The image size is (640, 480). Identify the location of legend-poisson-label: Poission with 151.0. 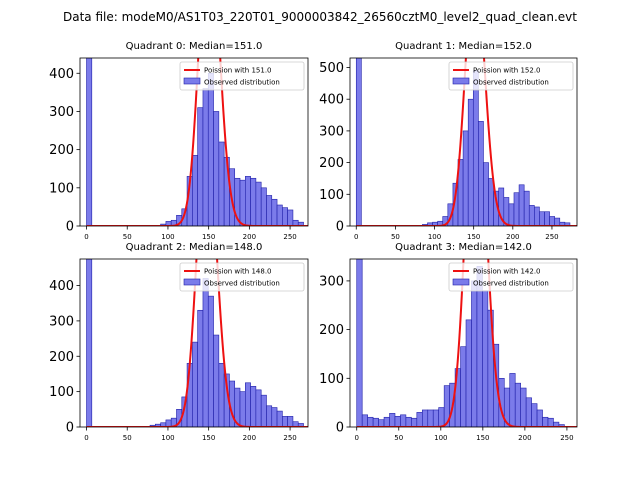
(238, 71).